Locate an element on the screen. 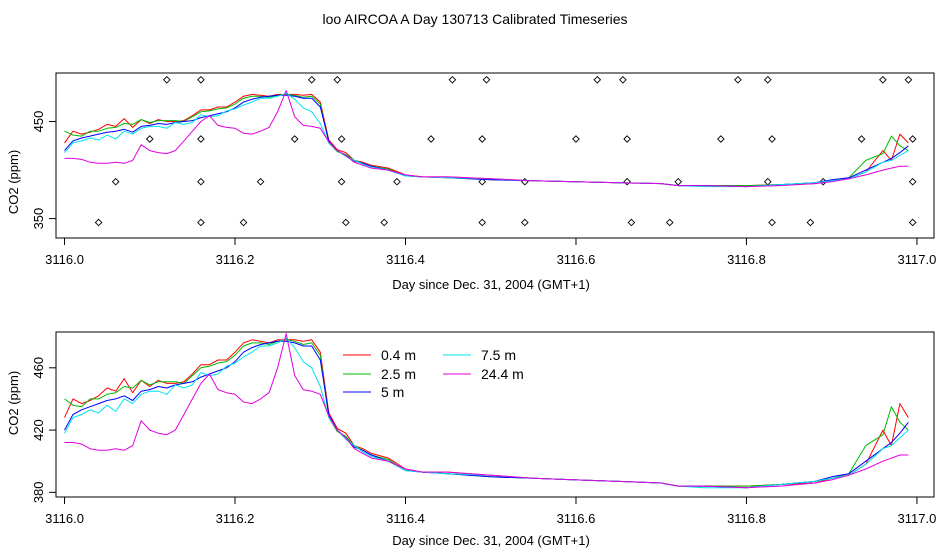 The height and width of the screenshot is (550, 950). y-tick-label: 420 is located at coordinates (38, 430).